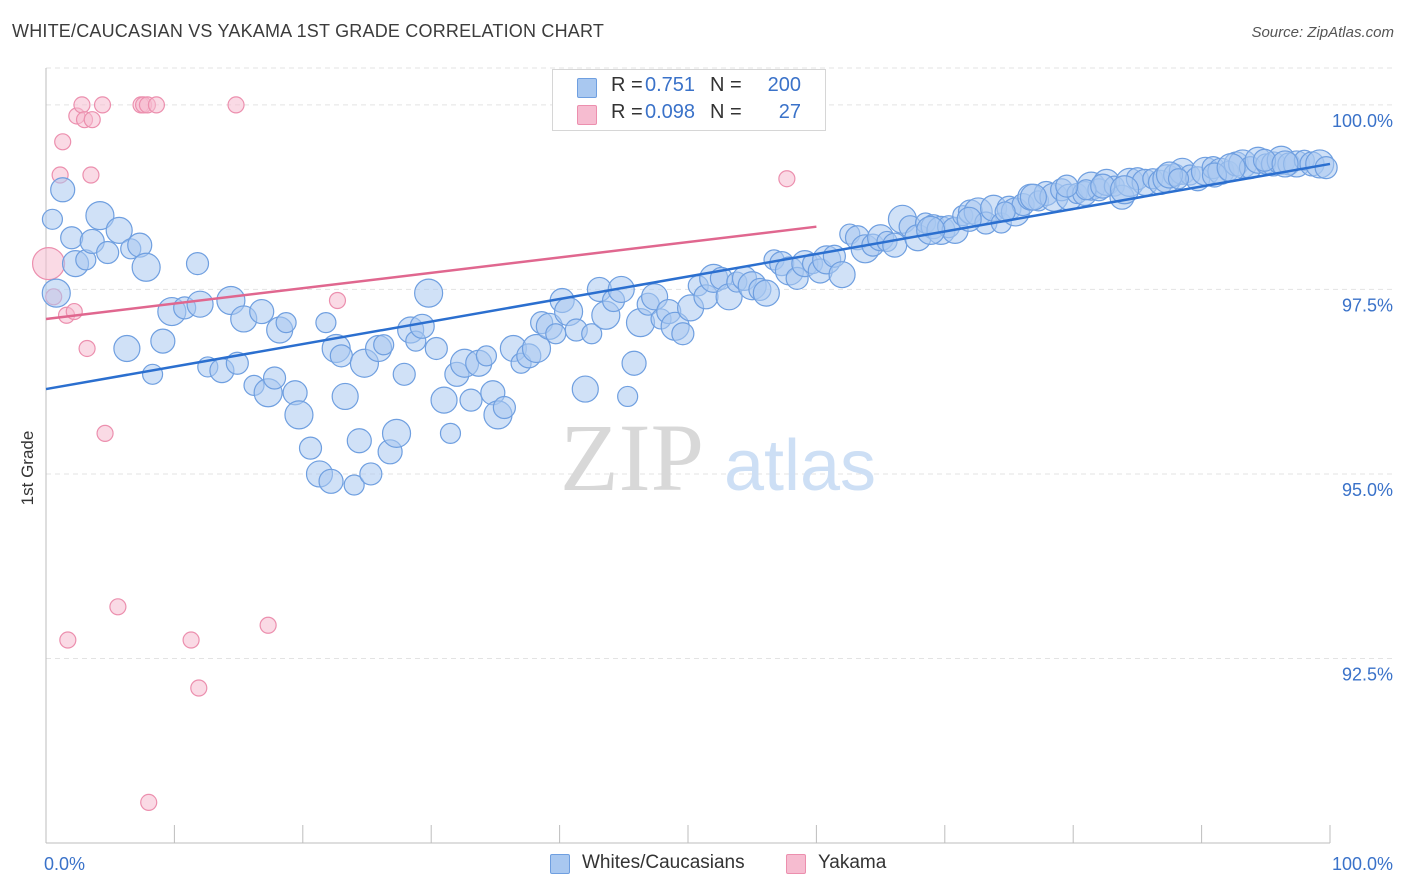 This screenshot has width=1406, height=892. I want to click on watermark-atlas: atlas, so click(800, 466).